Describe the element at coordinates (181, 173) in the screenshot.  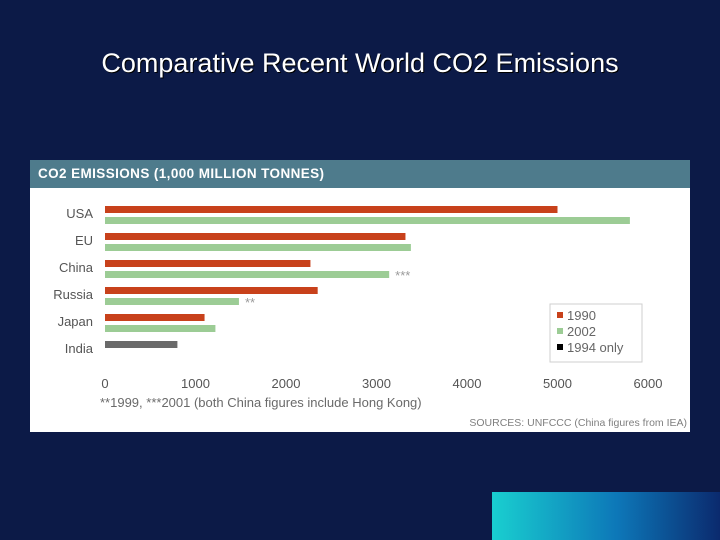
I see `chart-title: CO2 EMISSIONS (1,000 MILLION TONNES)` at that location.